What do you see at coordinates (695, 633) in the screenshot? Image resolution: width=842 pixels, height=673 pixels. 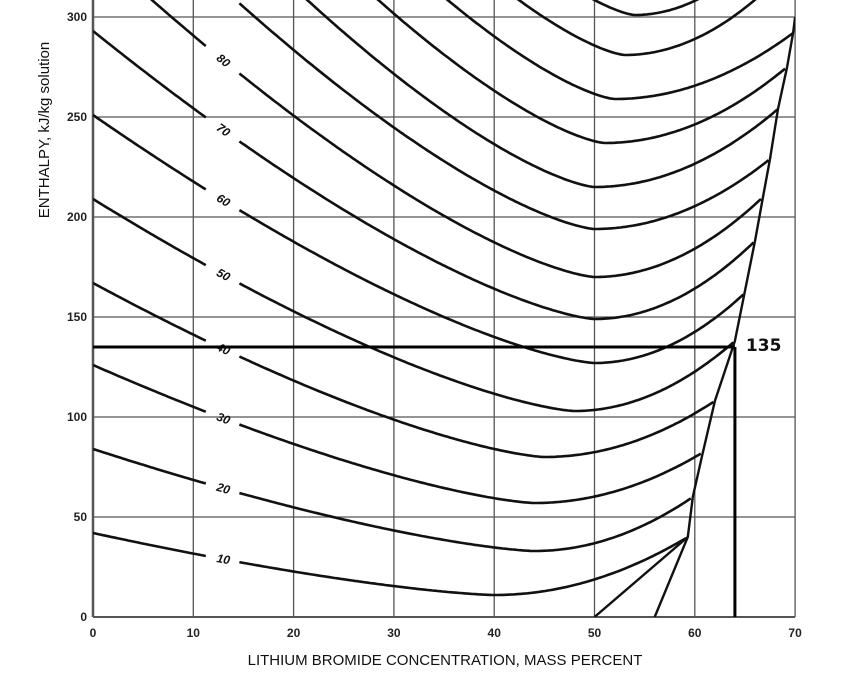 I see `x-tick-label: 60` at bounding box center [695, 633].